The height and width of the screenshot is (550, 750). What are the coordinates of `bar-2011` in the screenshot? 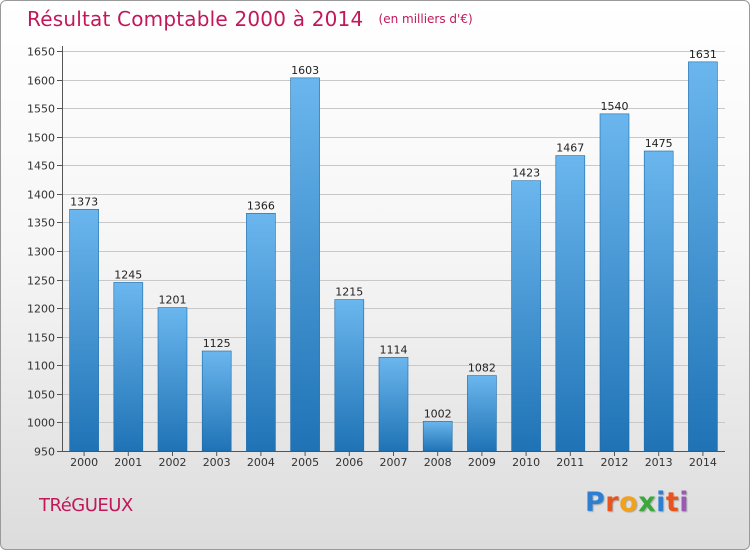 It's located at (570, 303).